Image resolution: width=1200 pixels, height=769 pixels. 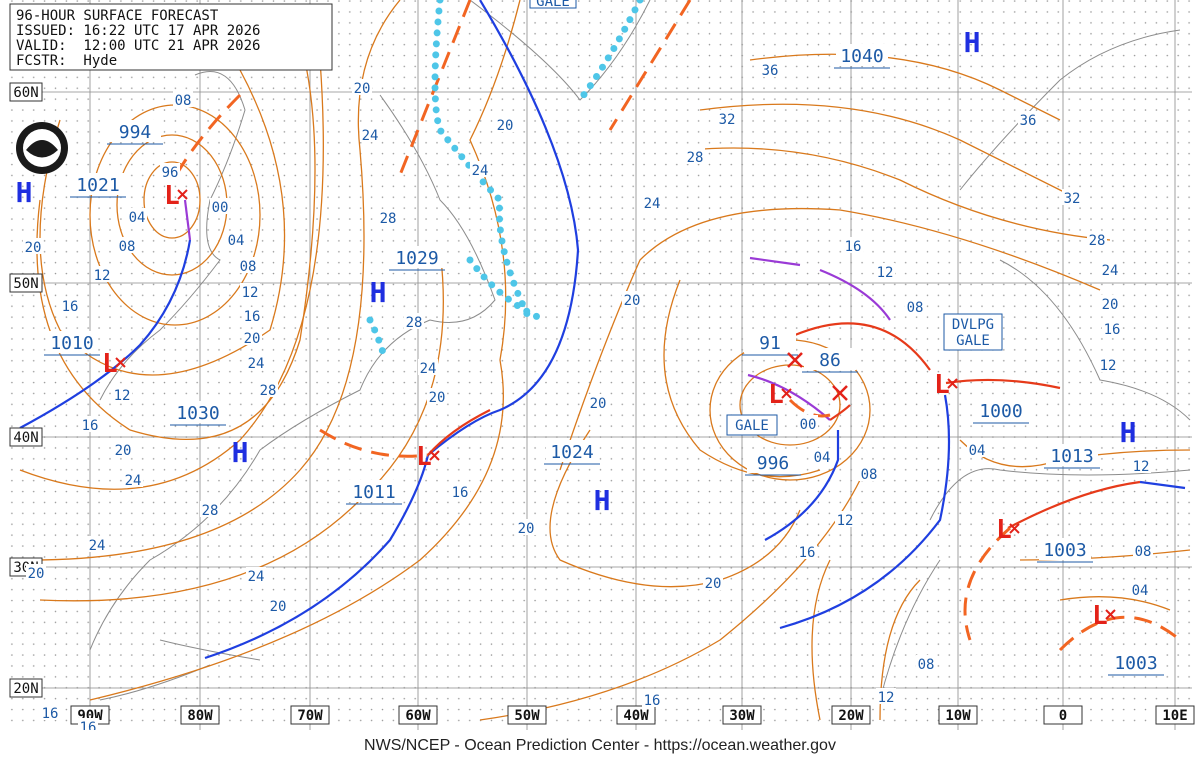 What do you see at coordinates (571, 452) in the screenshot?
I see `pressure-value: 1024` at bounding box center [571, 452].